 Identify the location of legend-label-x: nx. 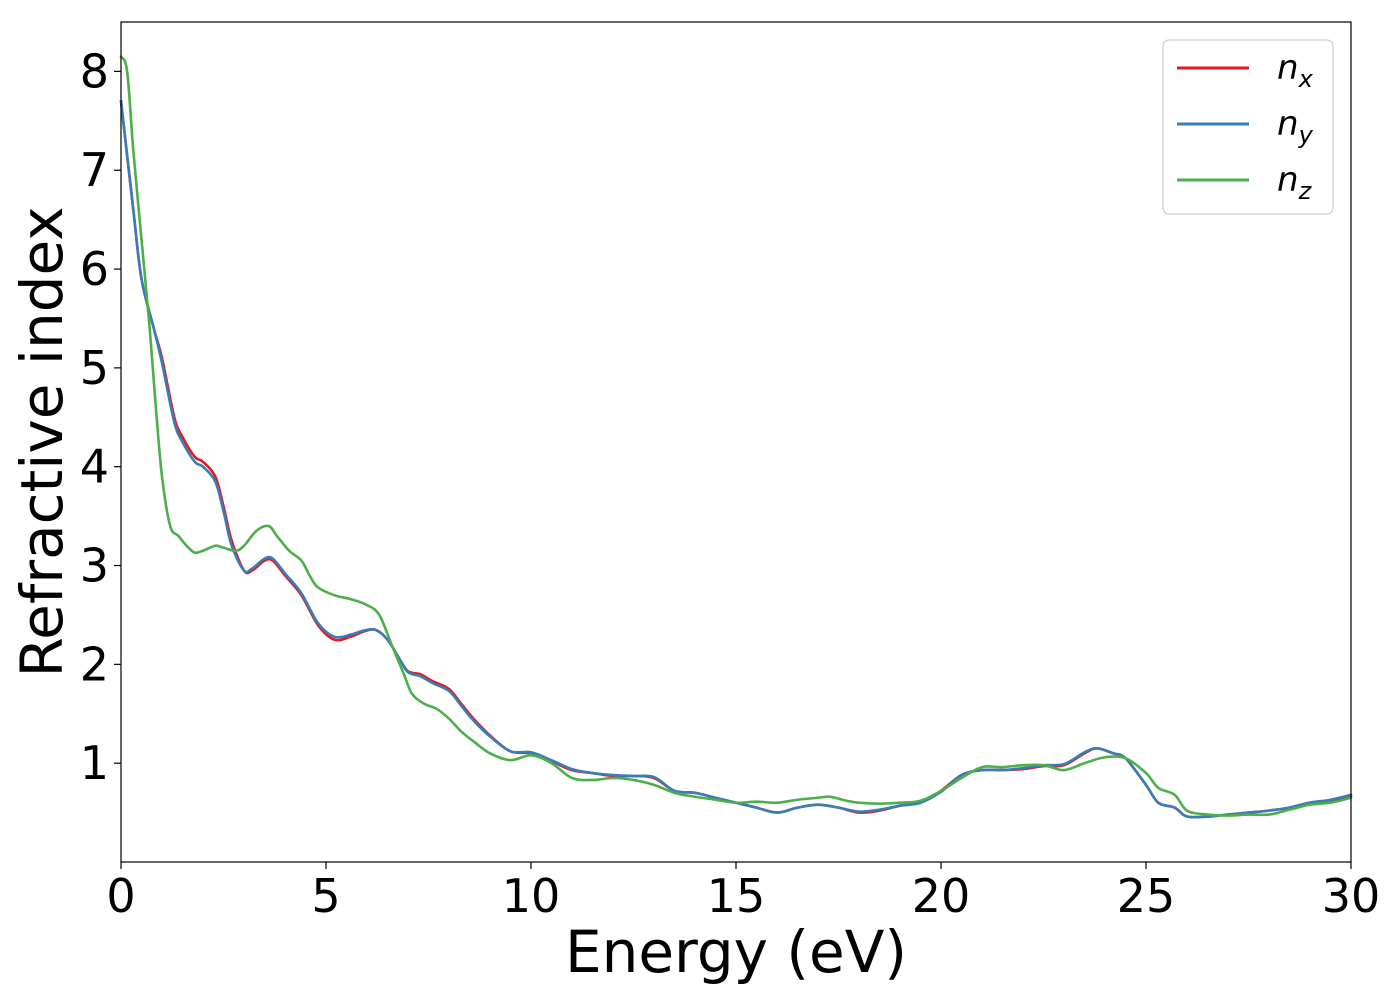
(1295, 70).